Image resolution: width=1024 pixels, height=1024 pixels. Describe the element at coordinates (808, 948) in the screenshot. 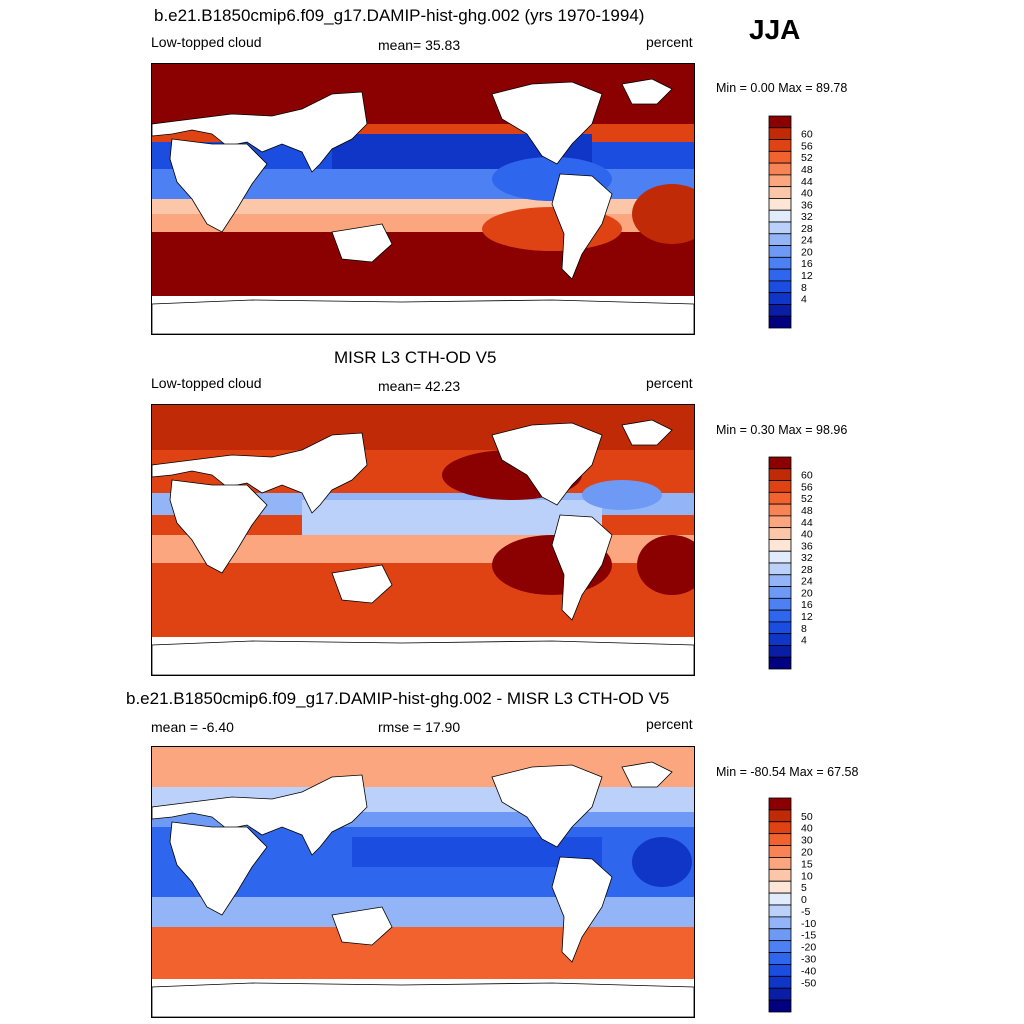

I see `colorbar-tick-label: -20` at that location.